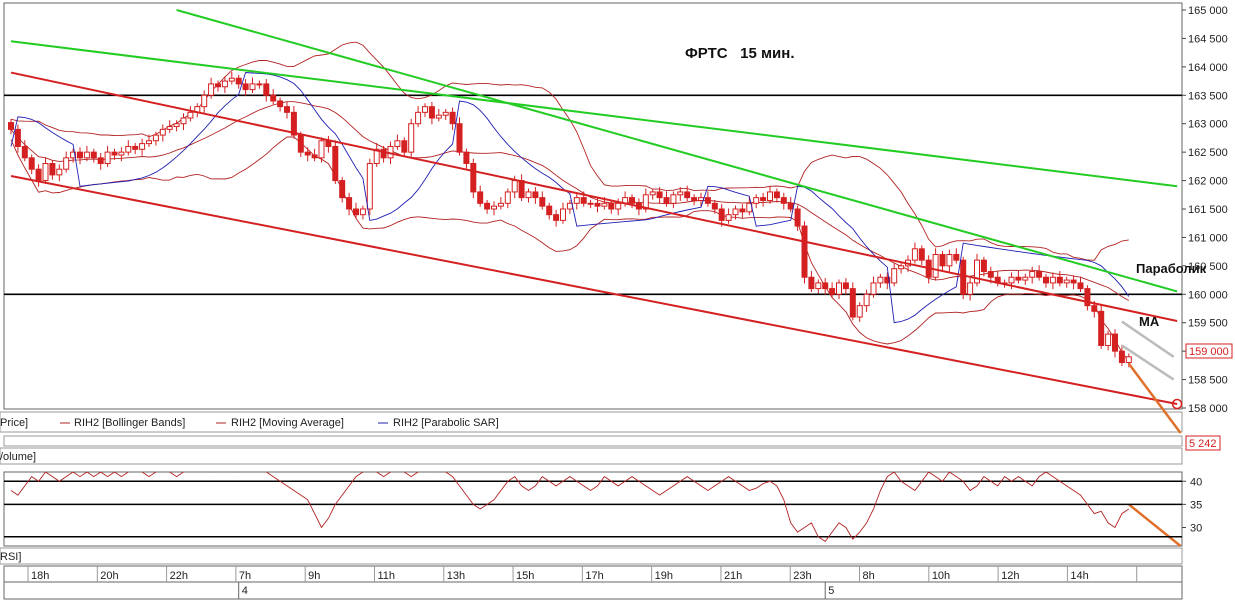 This screenshot has height=606, width=1235. I want to click on price-tick-label: 163 500, so click(1208, 96).